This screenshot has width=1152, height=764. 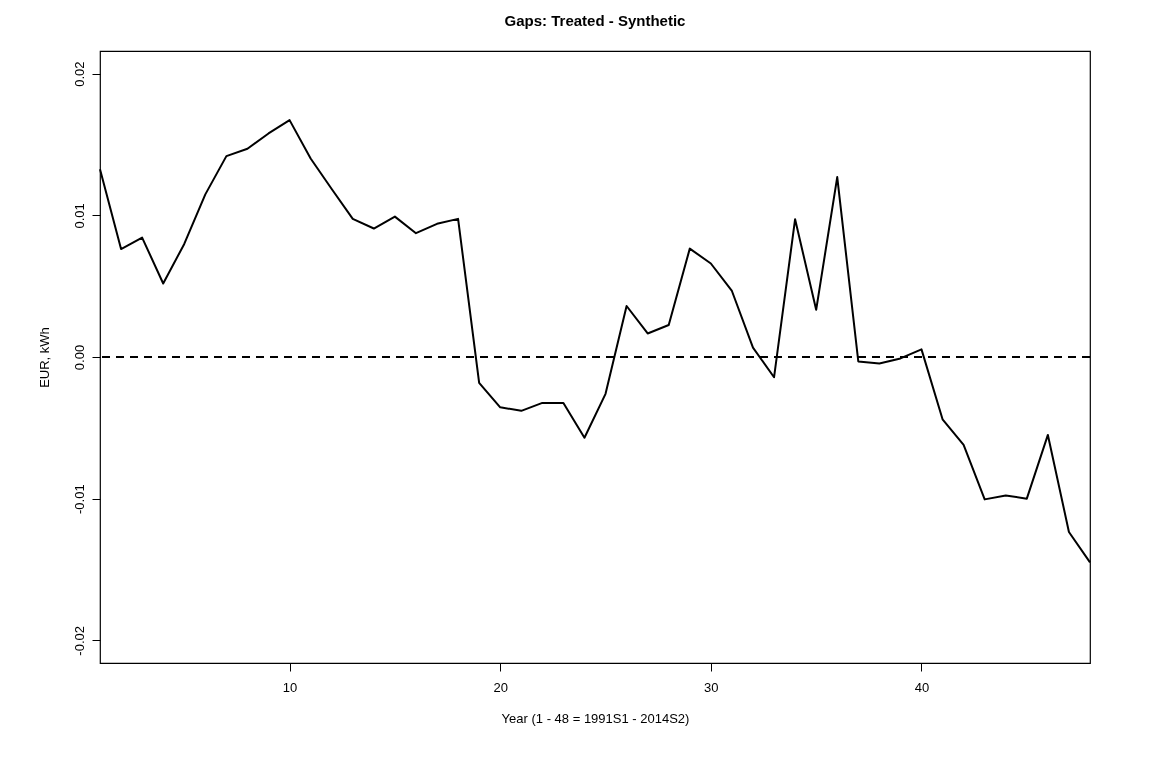 What do you see at coordinates (79, 499) in the screenshot?
I see `y-tick-label: -0.01` at bounding box center [79, 499].